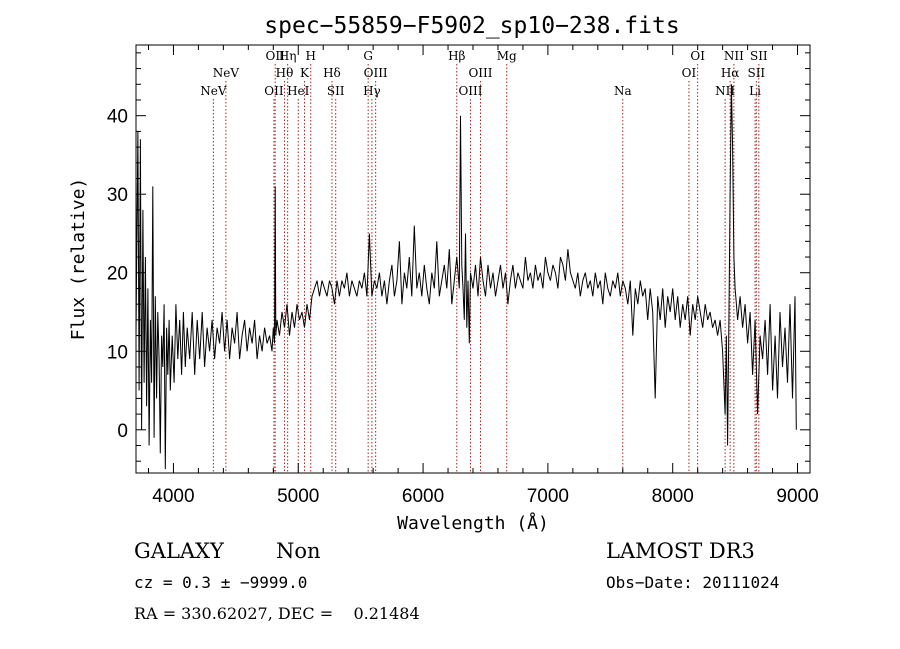  Describe the element at coordinates (673, 496) in the screenshot. I see `x-tick-label-4: 8000` at that location.